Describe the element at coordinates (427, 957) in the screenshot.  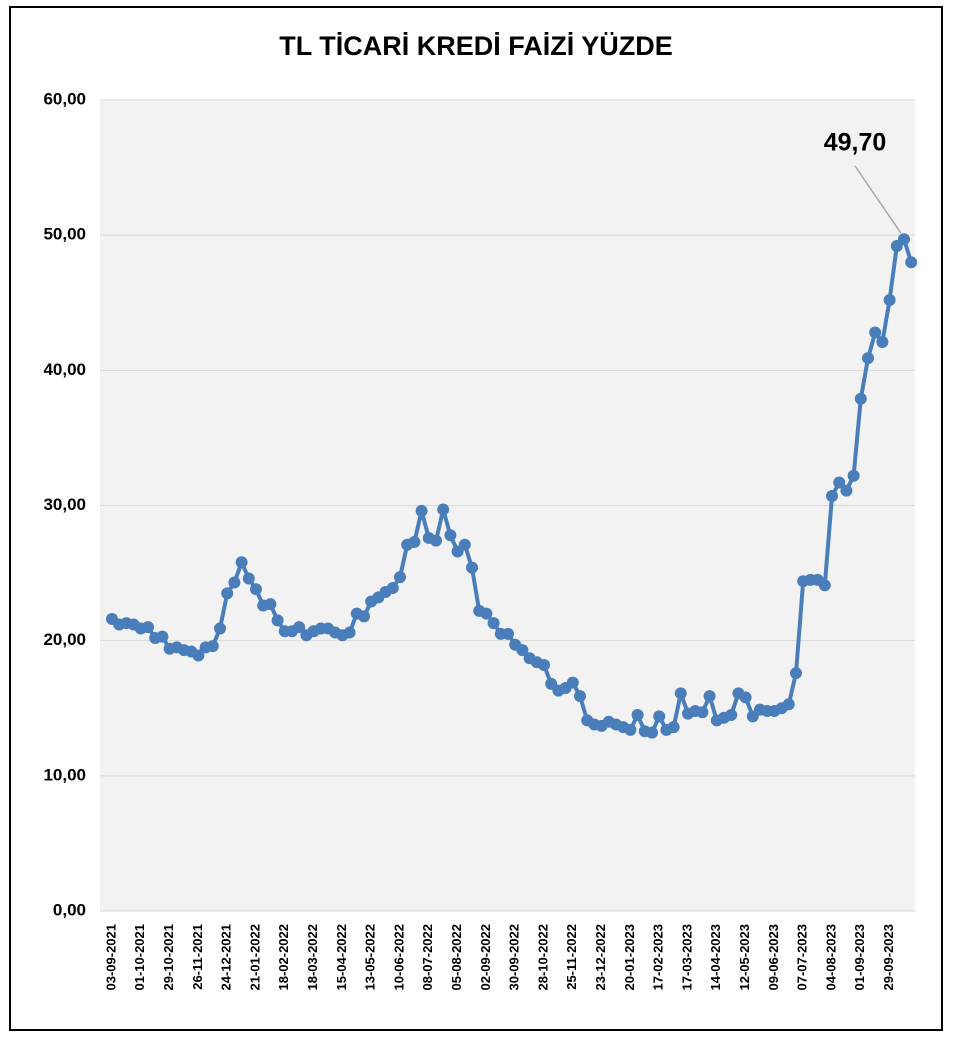
I see `x-tick-label: 08-07-2022` at that location.